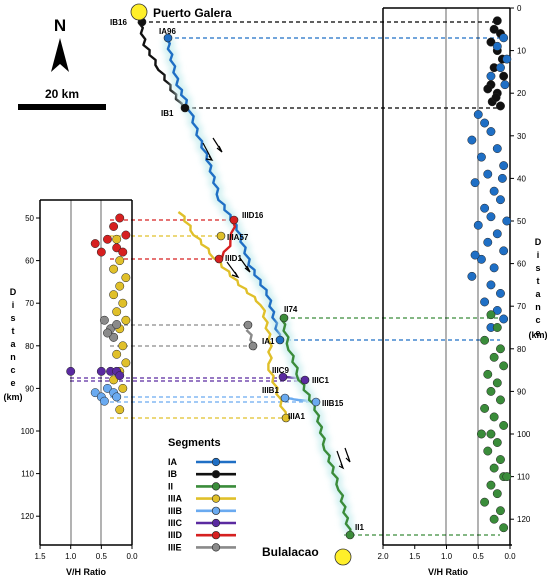 The image size is (550, 581). I want to click on town-puerto-galera: Puerto Galera, so click(181, 12).